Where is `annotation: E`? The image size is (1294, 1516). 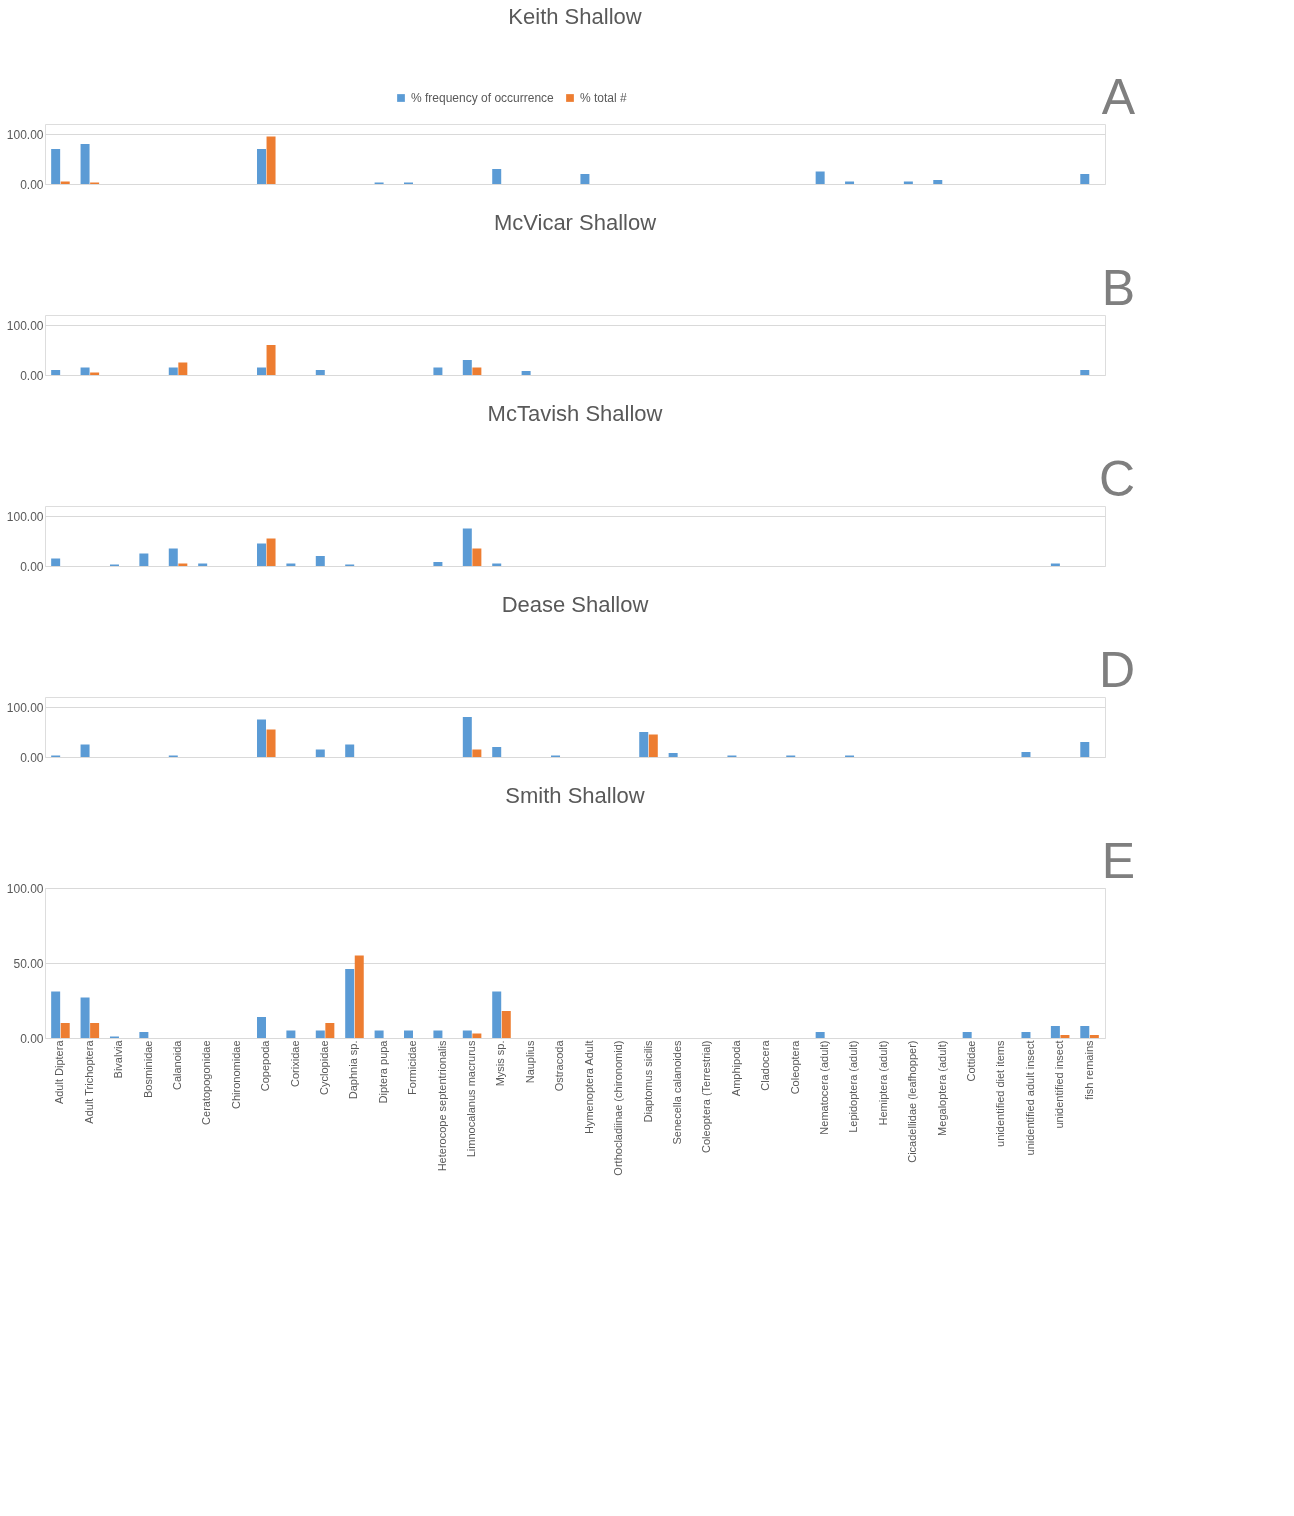
annotation: E is located at coordinates (1118, 861).